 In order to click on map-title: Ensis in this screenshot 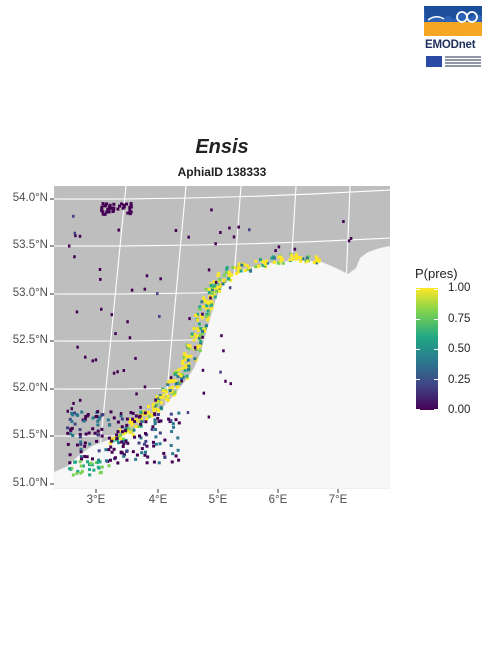, I will do `click(222, 147)`.